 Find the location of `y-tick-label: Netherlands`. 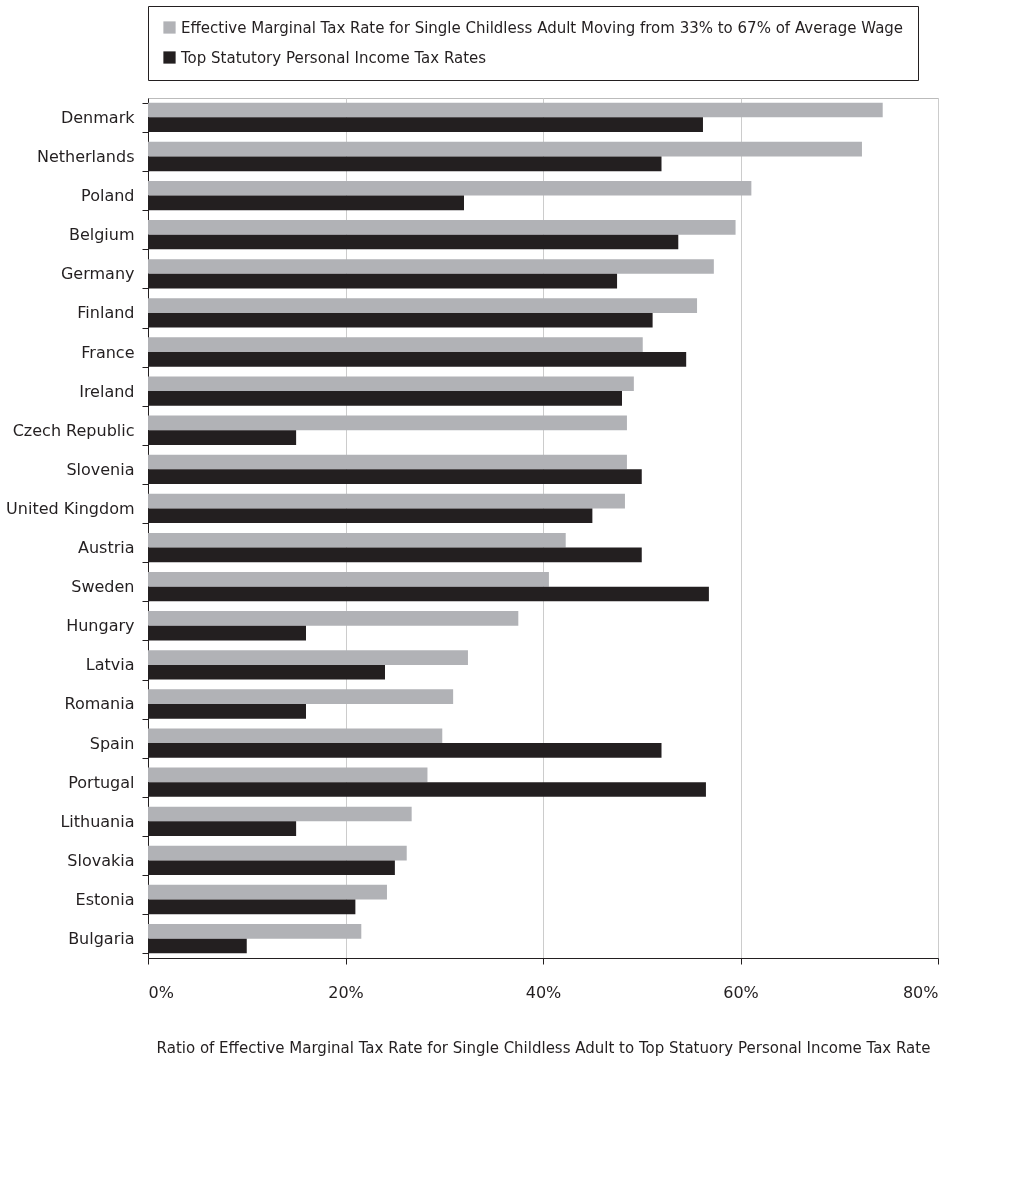

y-tick-label: Netherlands is located at coordinates (85, 156).